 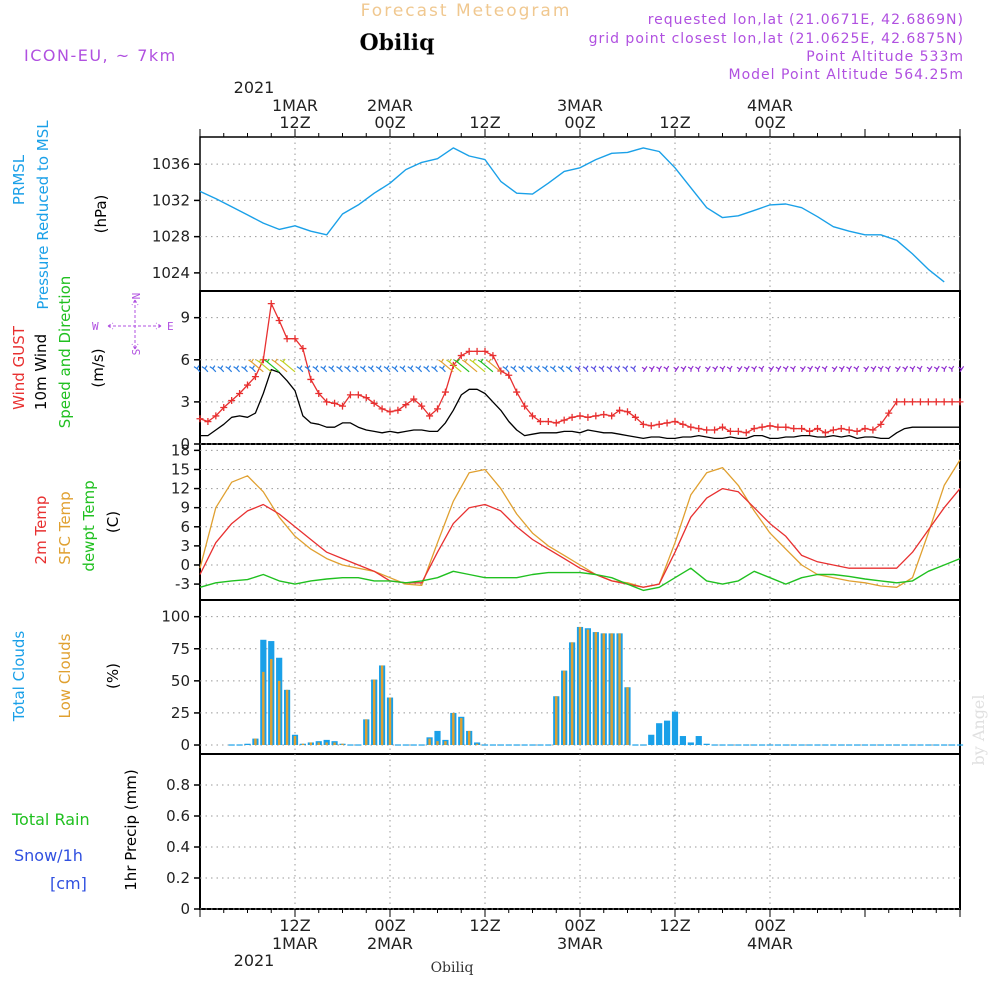 What do you see at coordinates (580, 404) in the screenshot?
I see `wind-speed-line` at bounding box center [580, 404].